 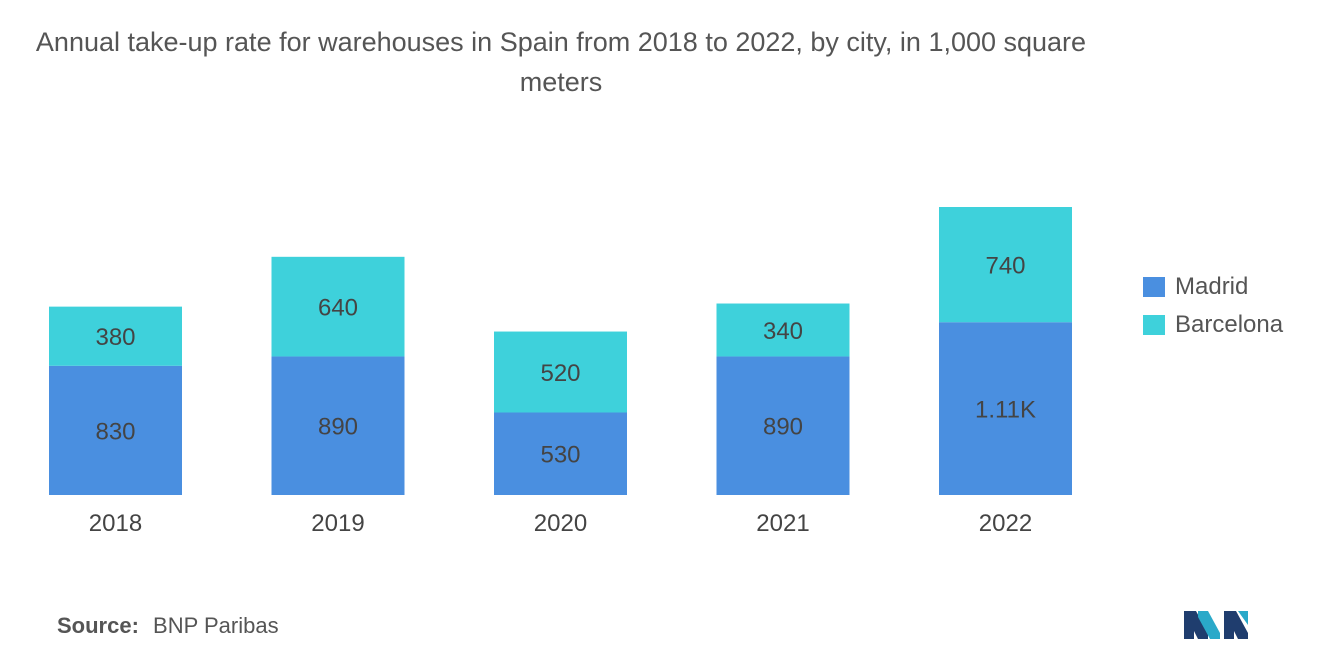 What do you see at coordinates (1216, 625) in the screenshot?
I see `brand-logo-icon` at bounding box center [1216, 625].